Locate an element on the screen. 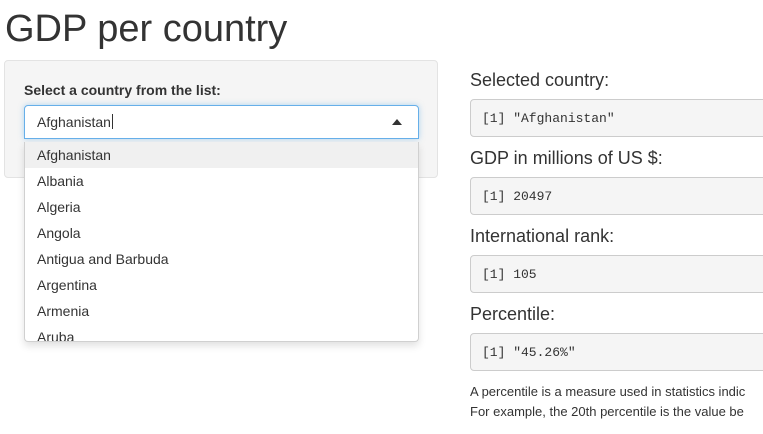  gdp-output: [1] 20497 is located at coordinates (616, 196).